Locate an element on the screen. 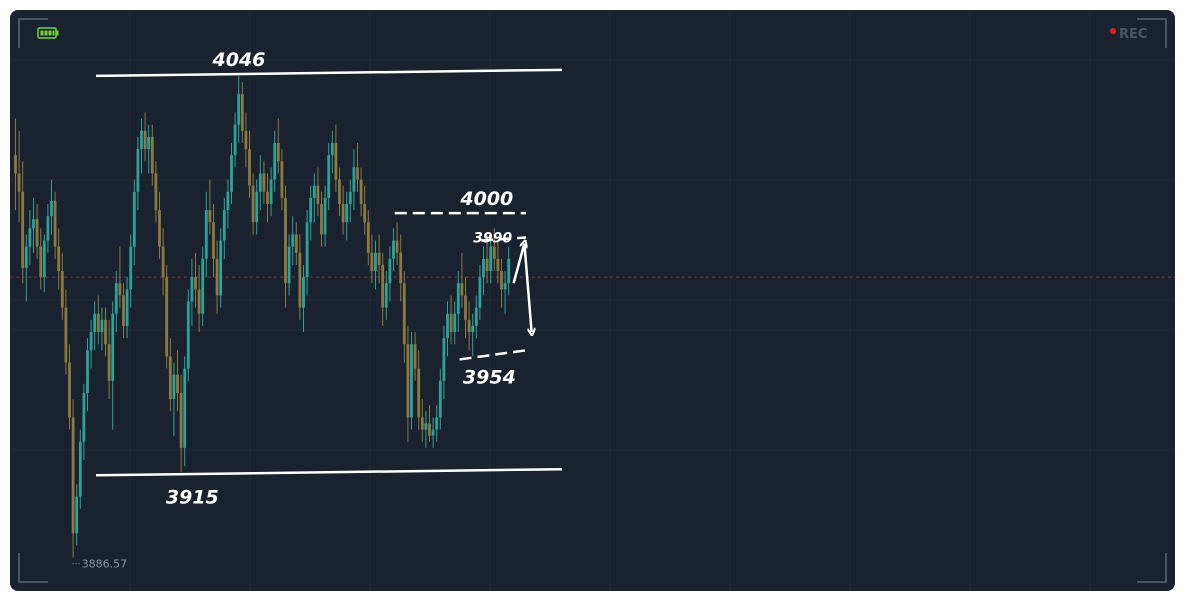 The height and width of the screenshot is (601, 1185). rec-dot-icon is located at coordinates (1113, 31).